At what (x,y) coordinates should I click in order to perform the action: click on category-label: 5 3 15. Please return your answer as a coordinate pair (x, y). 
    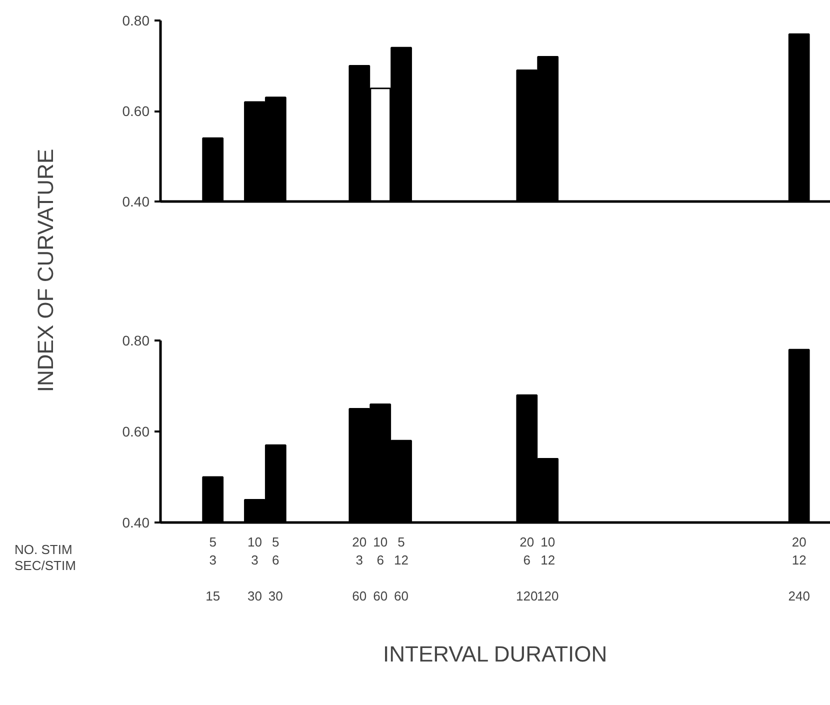
    Looking at the image, I should click on (213, 569).